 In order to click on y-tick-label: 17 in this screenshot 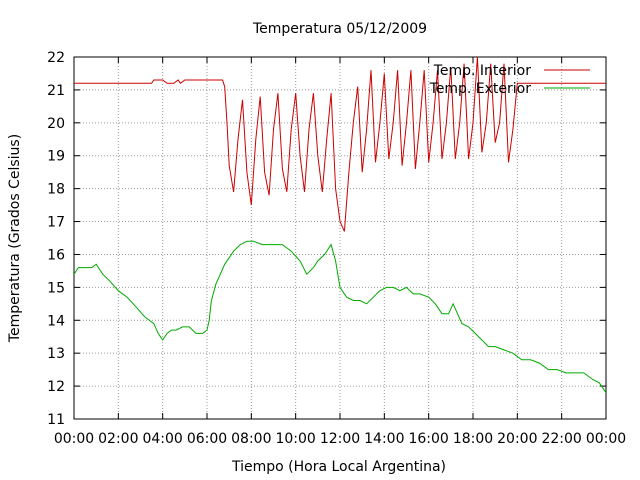, I will do `click(56, 223)`.